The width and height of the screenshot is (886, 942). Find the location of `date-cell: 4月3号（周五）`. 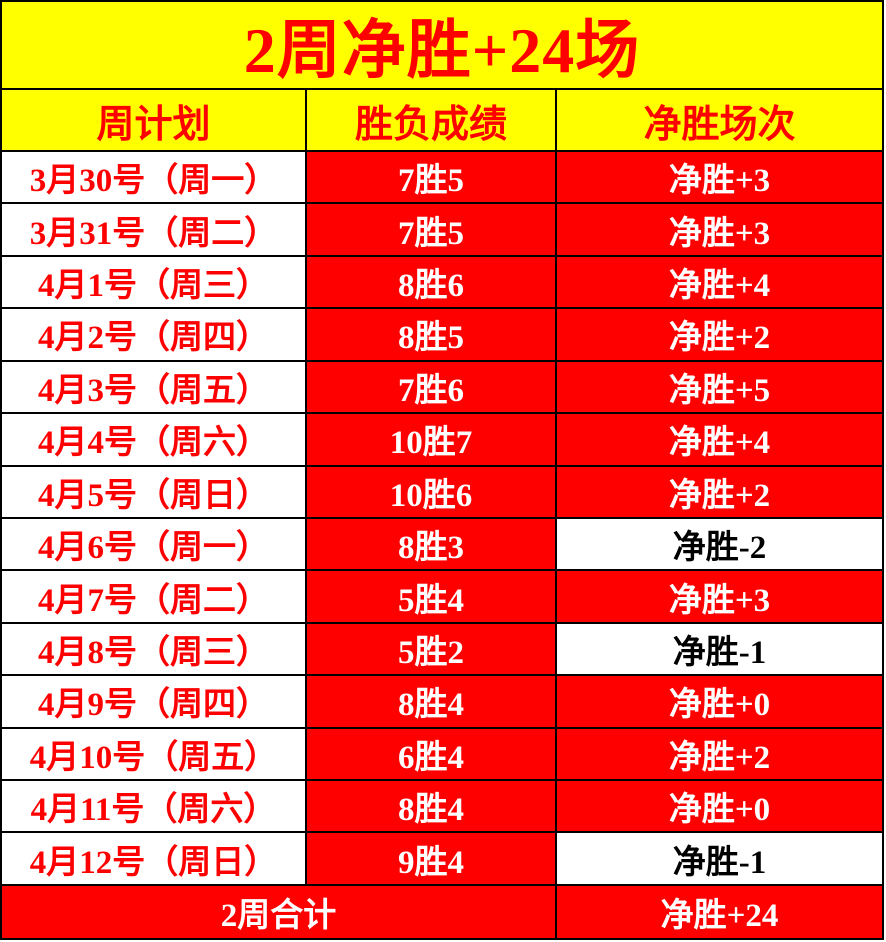

date-cell: 4月3号（周五） is located at coordinates (153, 387).